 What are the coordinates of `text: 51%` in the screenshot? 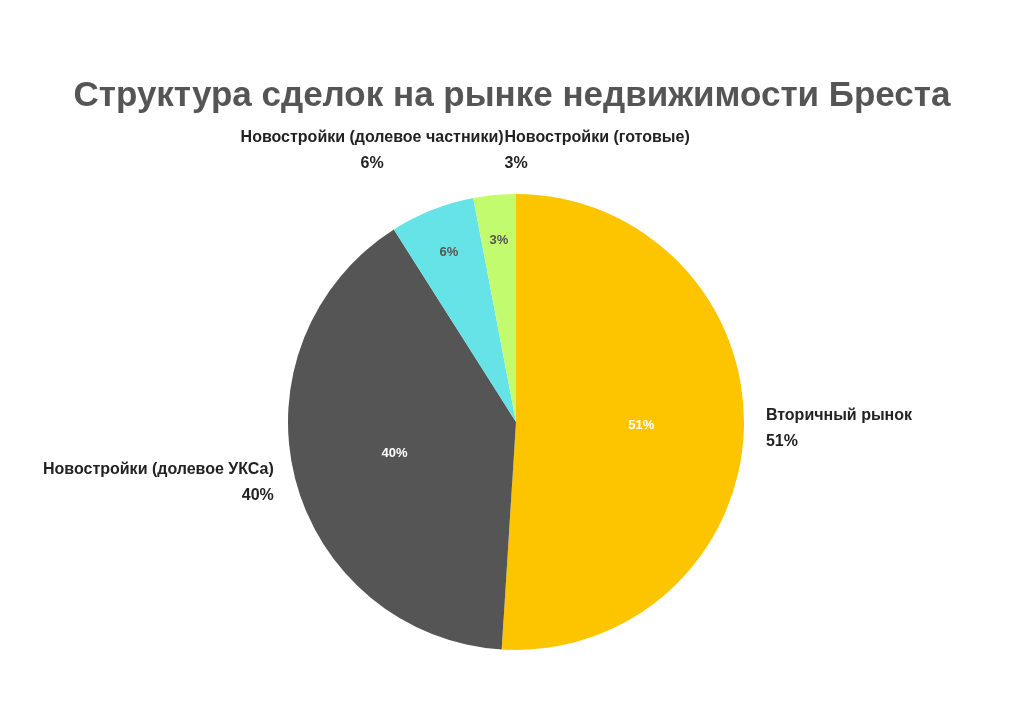 It's located at (781, 440).